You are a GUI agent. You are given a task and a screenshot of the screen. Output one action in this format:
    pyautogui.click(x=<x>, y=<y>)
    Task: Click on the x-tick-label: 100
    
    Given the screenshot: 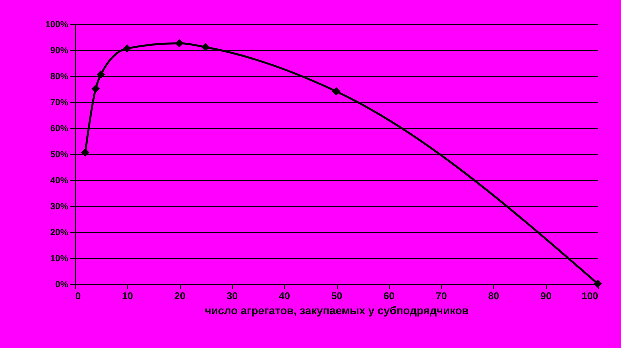 What is the action you would take?
    pyautogui.click(x=590, y=297)
    